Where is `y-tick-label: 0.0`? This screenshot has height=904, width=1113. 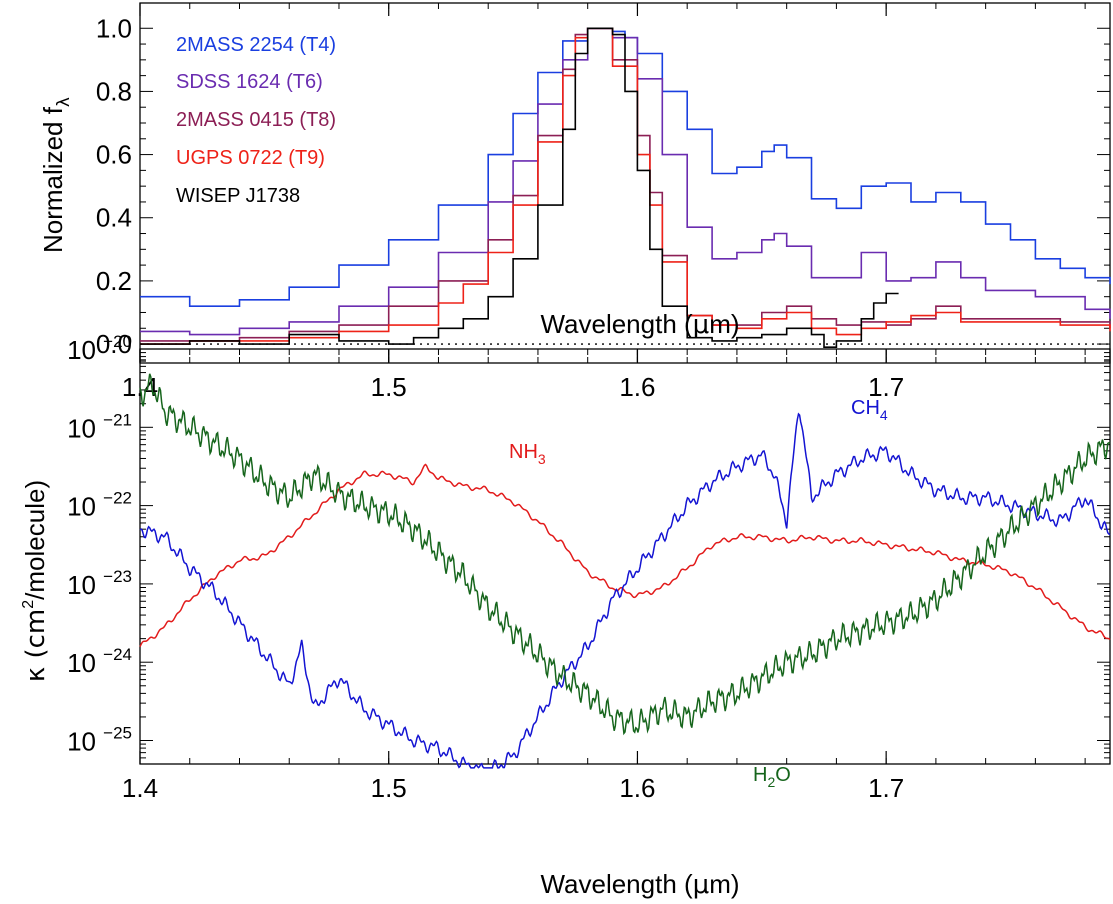
y-tick-label: 0.0 is located at coordinates (114, 344).